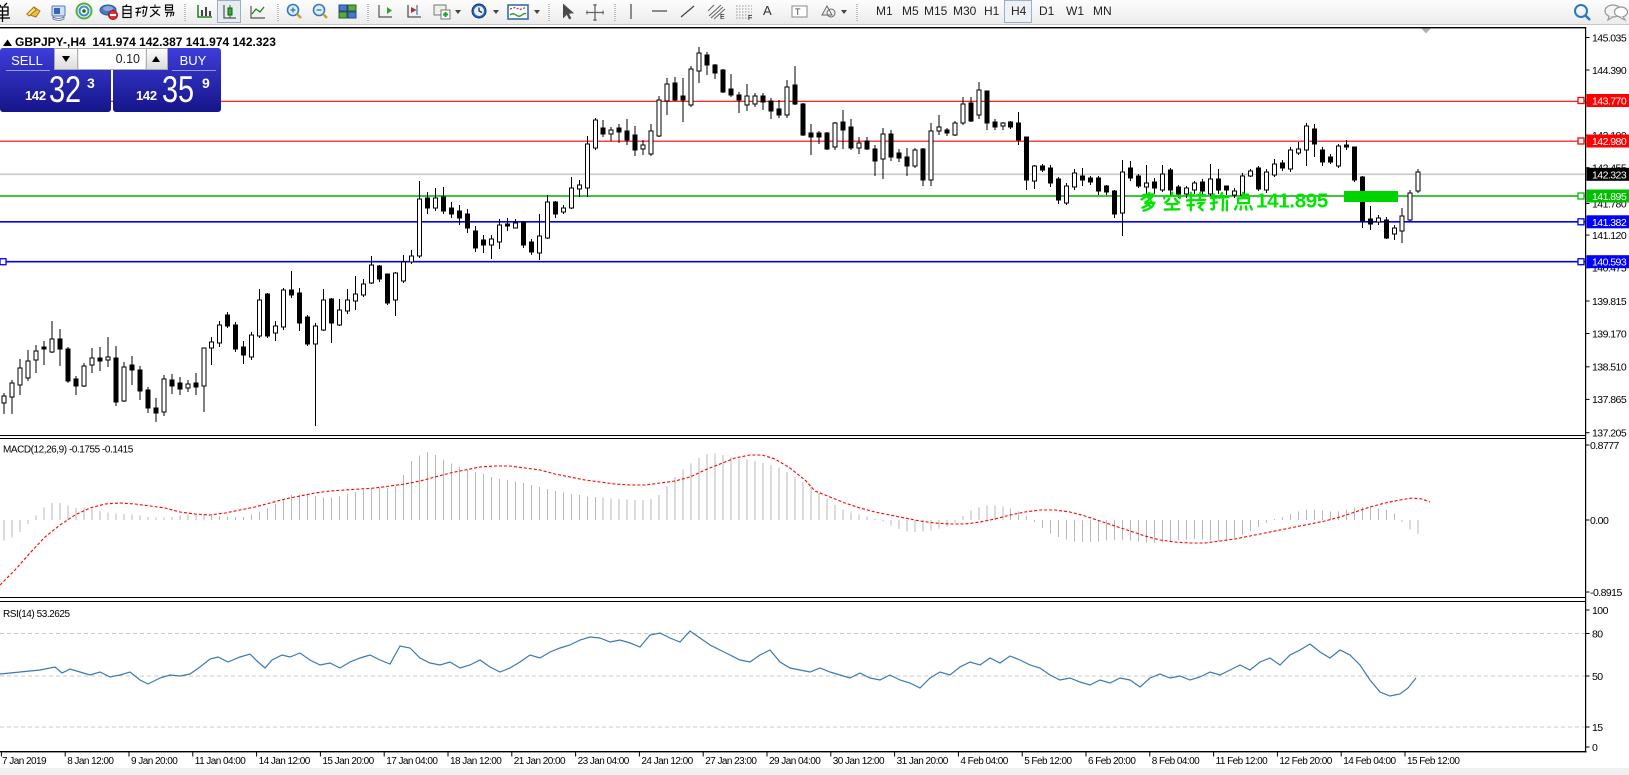 This screenshot has width=1629, height=775. Describe the element at coordinates (1609, 71) in the screenshot. I see `svg-text: 144.390` at that location.